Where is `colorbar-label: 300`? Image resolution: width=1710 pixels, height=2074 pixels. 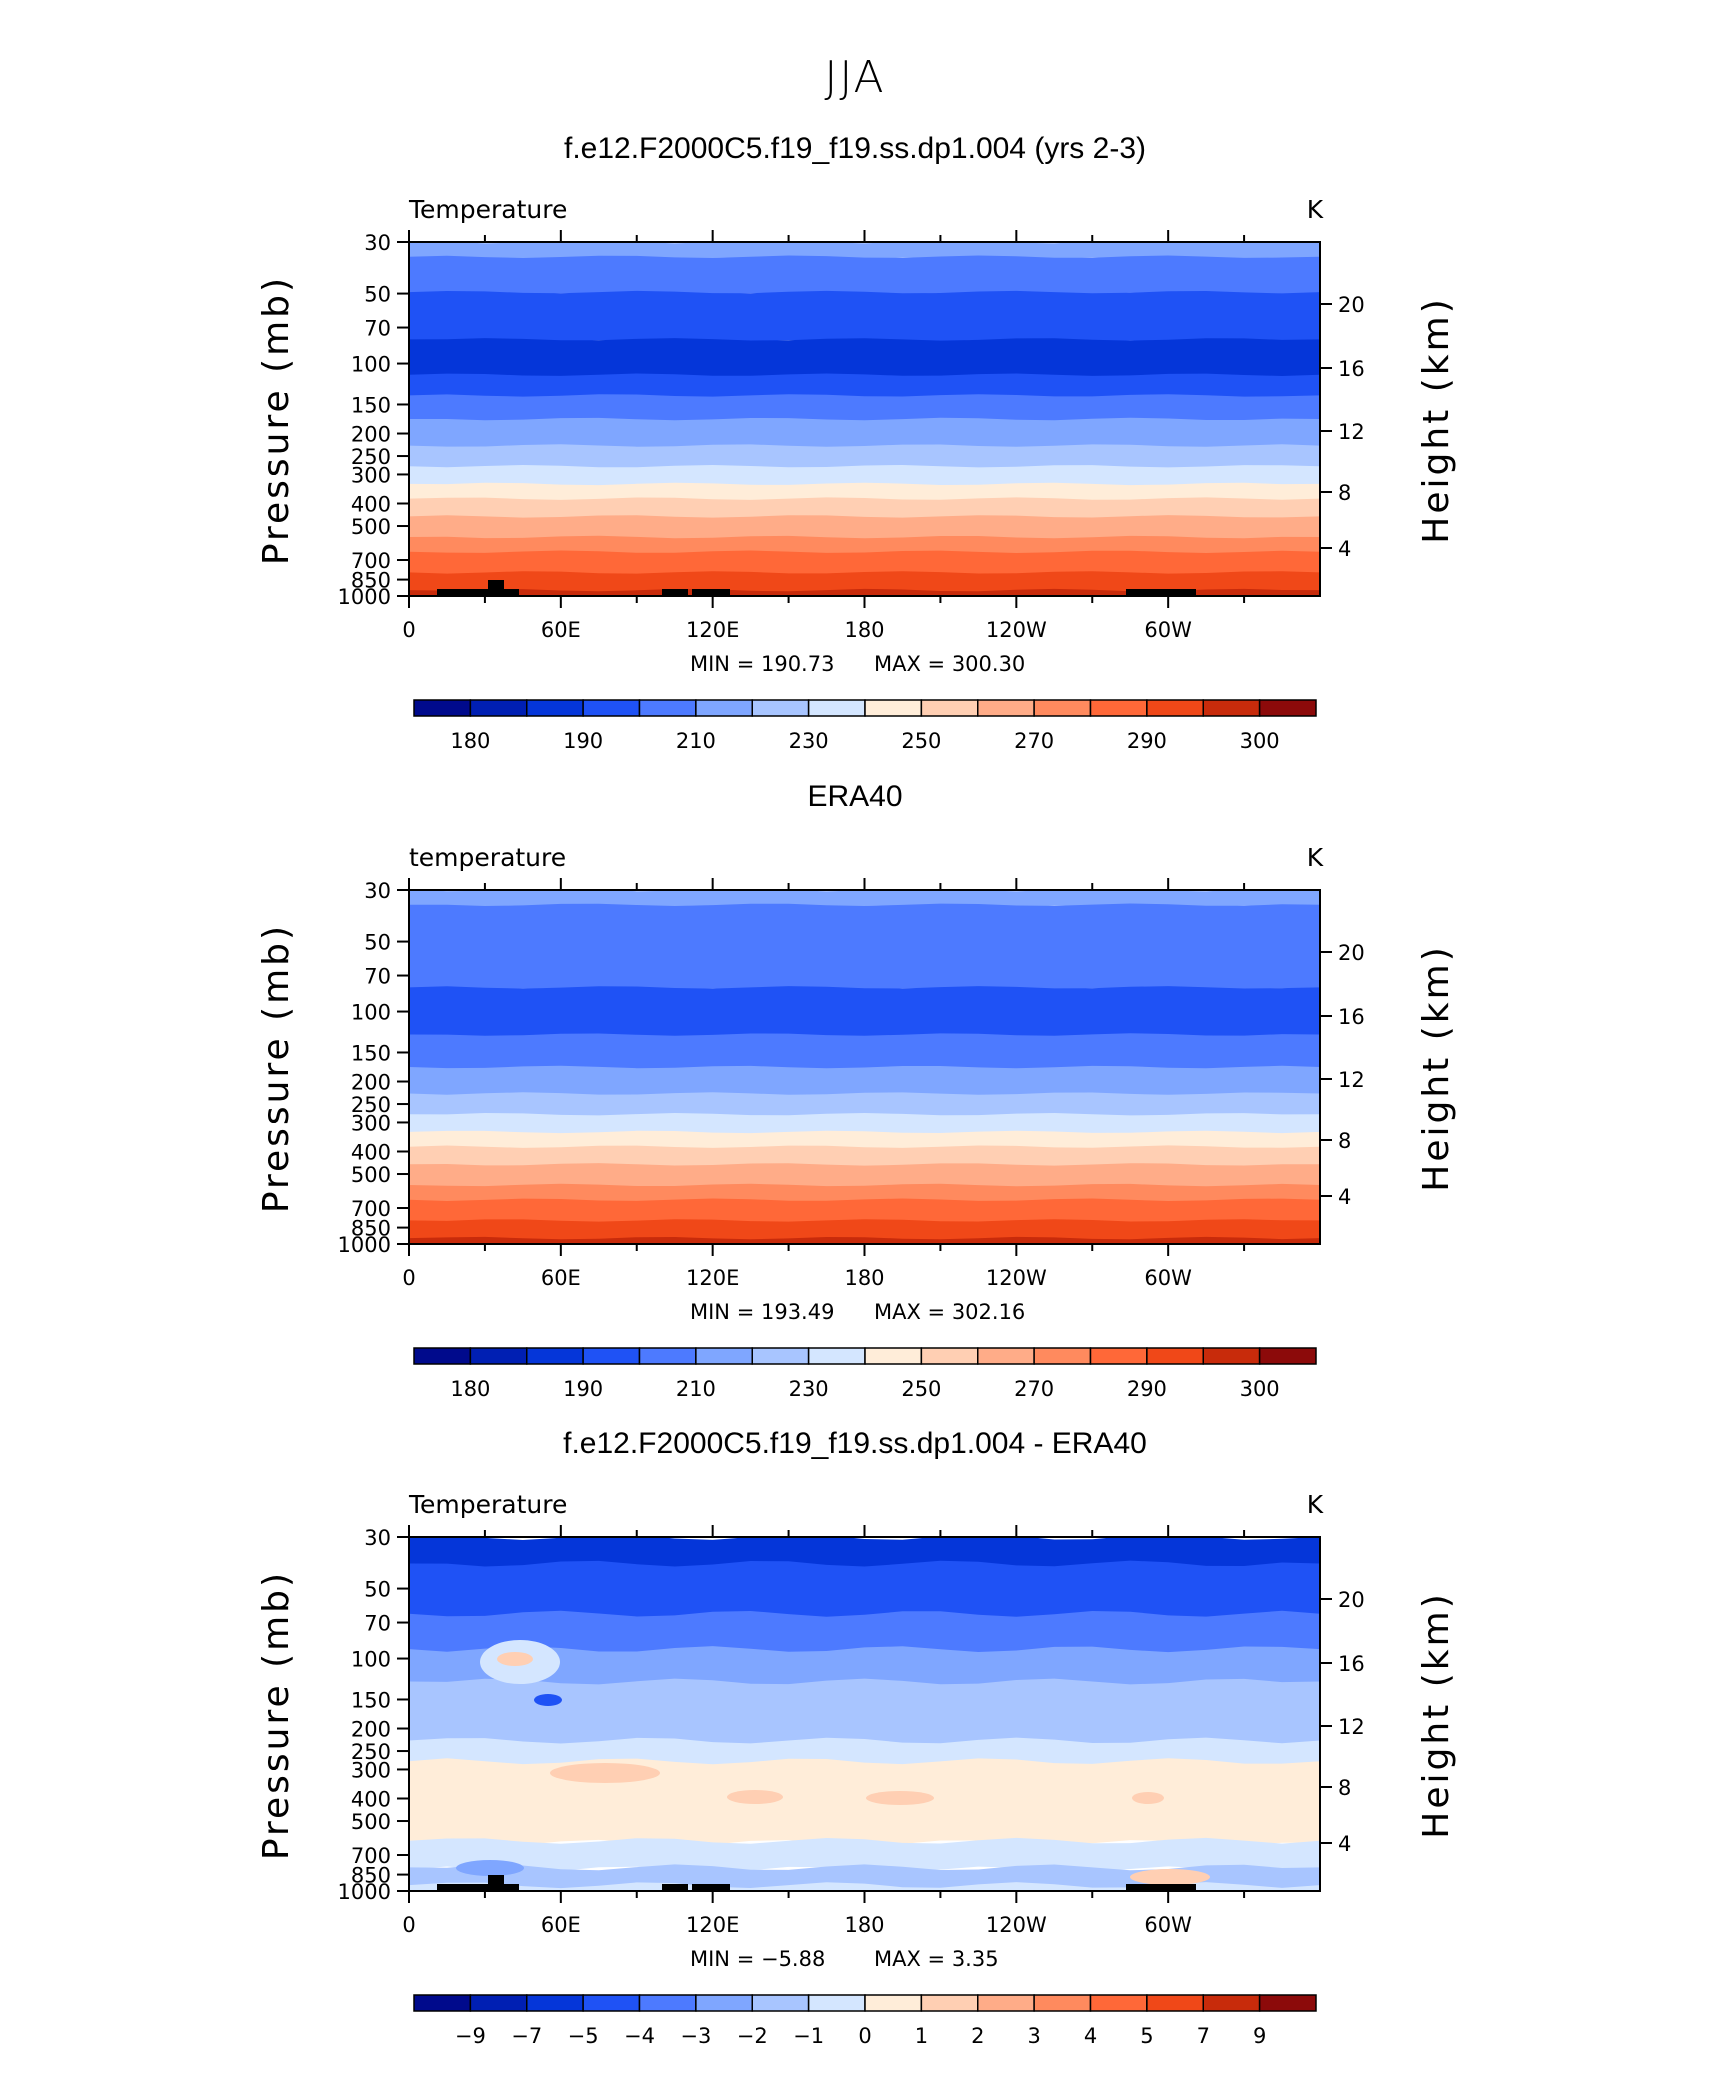
colorbar-label: 300 is located at coordinates (1260, 1389).